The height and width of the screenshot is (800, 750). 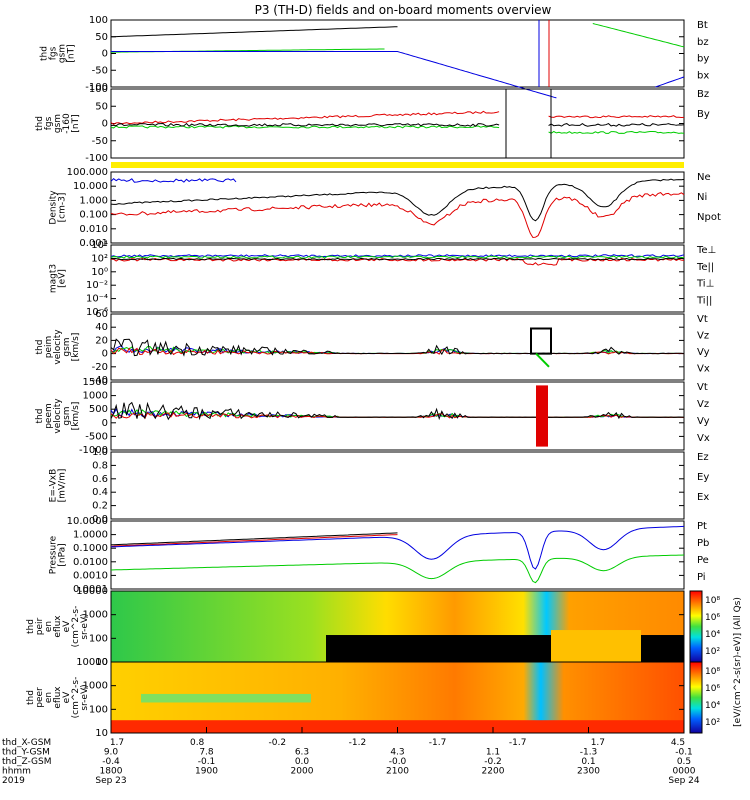 I want to click on y-axis-label: E=-VxB[mV/m], so click(x=58, y=486).